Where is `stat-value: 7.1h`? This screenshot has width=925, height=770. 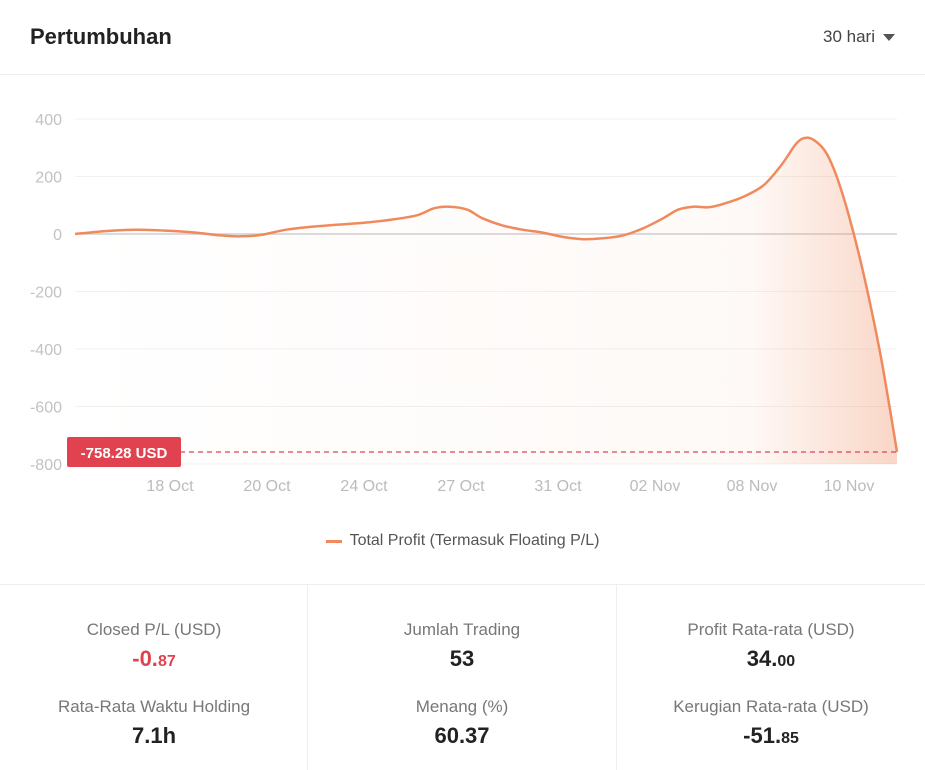 stat-value: 7.1h is located at coordinates (154, 735).